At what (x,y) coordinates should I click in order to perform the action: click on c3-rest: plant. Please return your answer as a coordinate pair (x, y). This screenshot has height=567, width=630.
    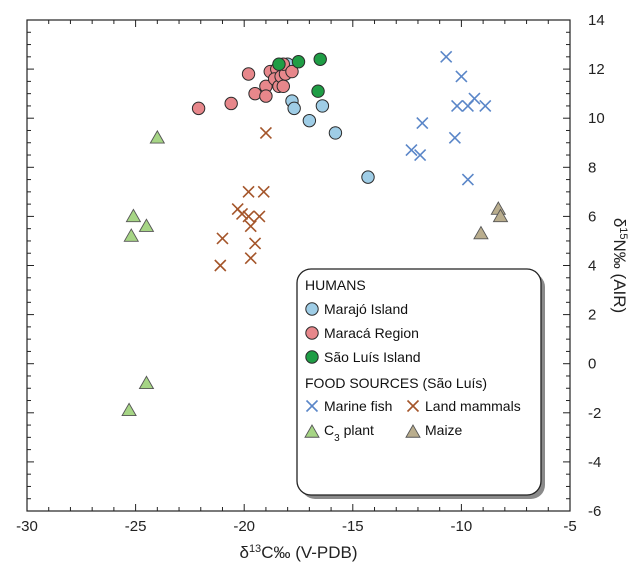
    Looking at the image, I should click on (357, 430).